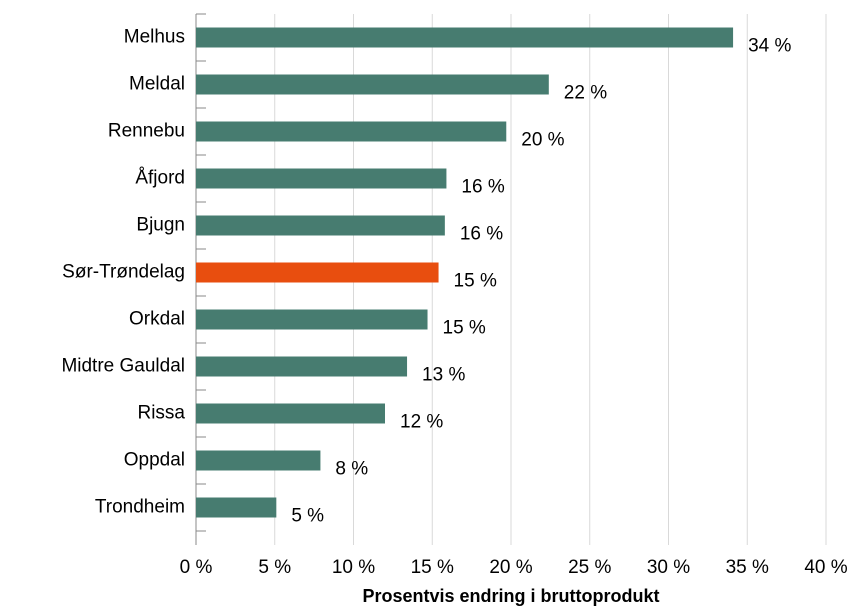 The height and width of the screenshot is (607, 857). I want to click on y-tick-label: Bjugn, so click(160, 225).